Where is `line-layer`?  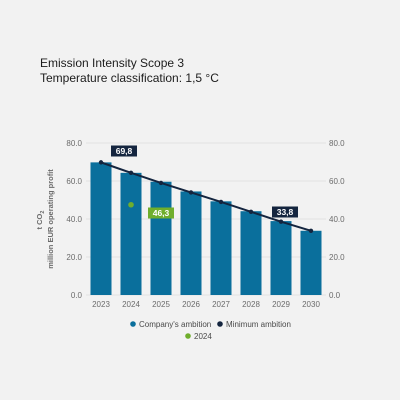 line-layer is located at coordinates (206, 196).